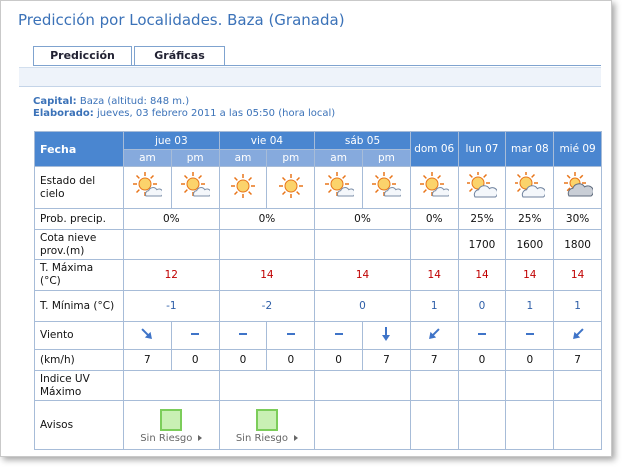  Describe the element at coordinates (577, 149) in the screenshot. I see `day-header: mié 09` at that location.